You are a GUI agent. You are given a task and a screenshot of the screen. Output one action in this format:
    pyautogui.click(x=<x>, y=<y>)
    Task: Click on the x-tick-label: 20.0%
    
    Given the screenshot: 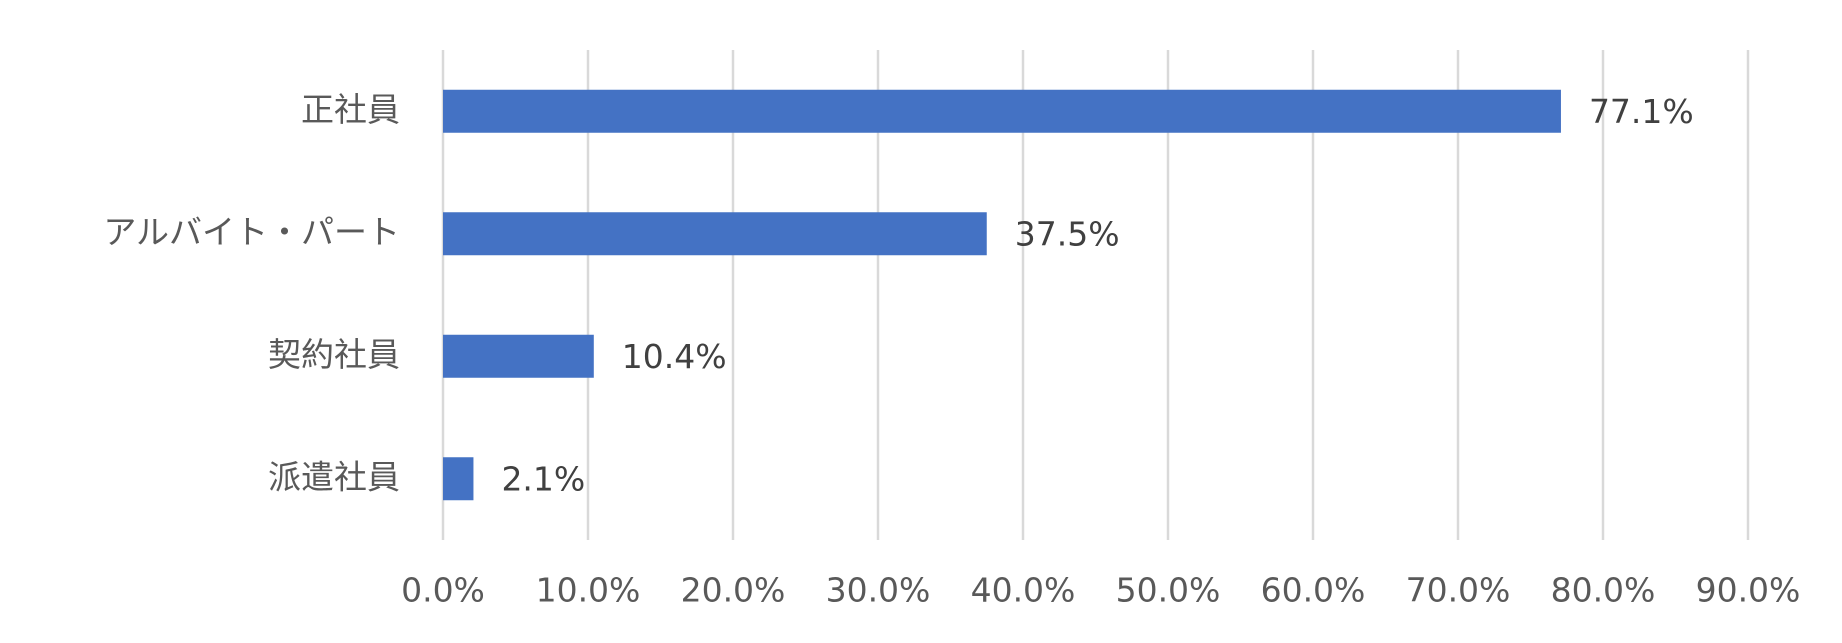 What is the action you would take?
    pyautogui.click(x=733, y=590)
    